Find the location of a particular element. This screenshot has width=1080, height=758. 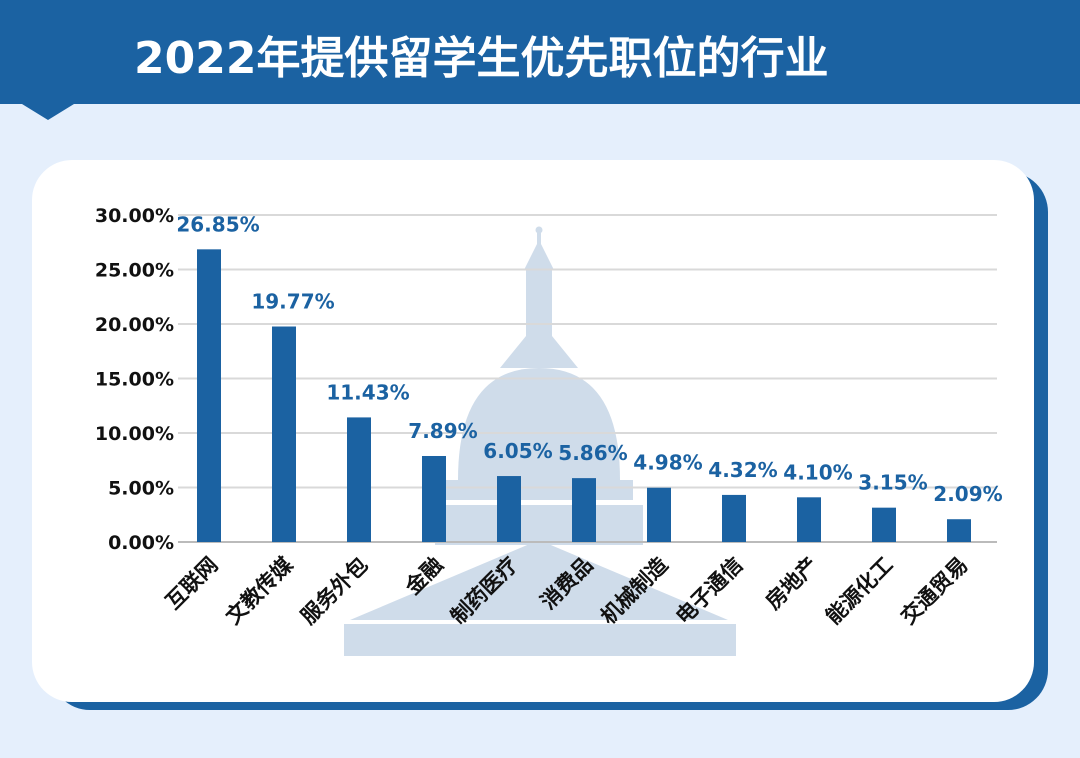

data-label: 19.77% is located at coordinates (292, 302).